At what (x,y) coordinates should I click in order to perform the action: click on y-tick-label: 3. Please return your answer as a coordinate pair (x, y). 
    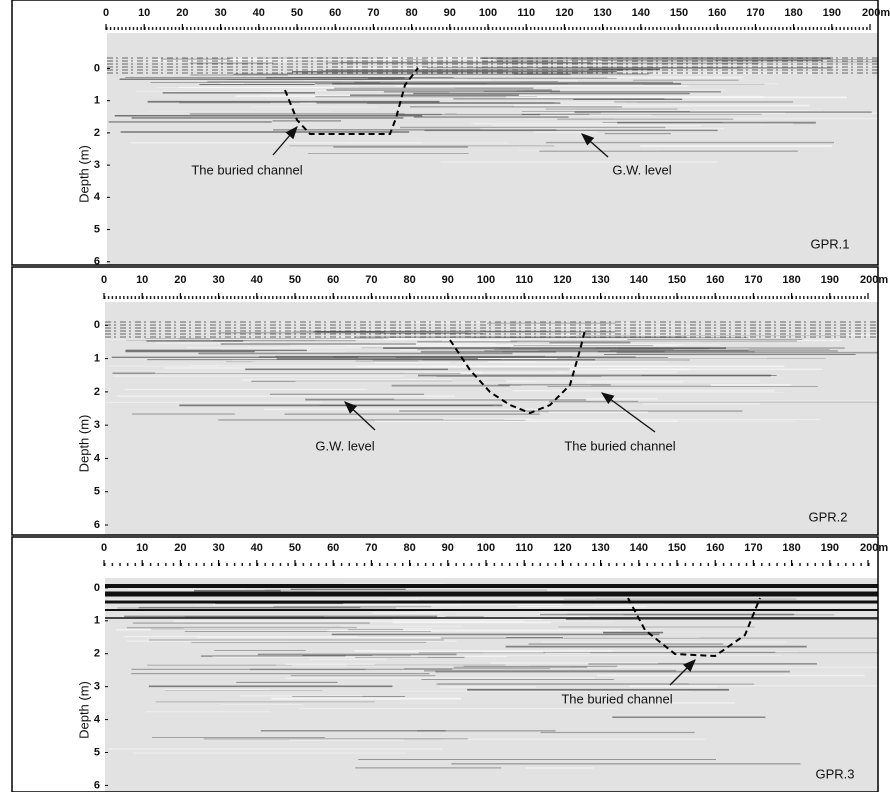
    Looking at the image, I should click on (97, 165).